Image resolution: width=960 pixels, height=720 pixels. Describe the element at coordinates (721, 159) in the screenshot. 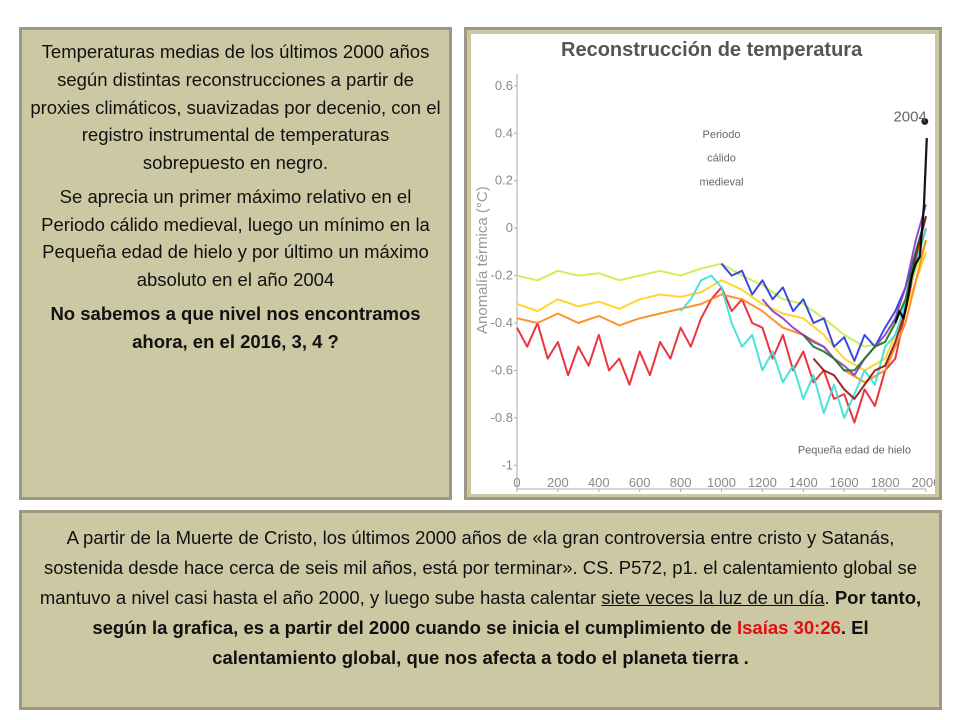

I see `annotation-3: cálido` at that location.